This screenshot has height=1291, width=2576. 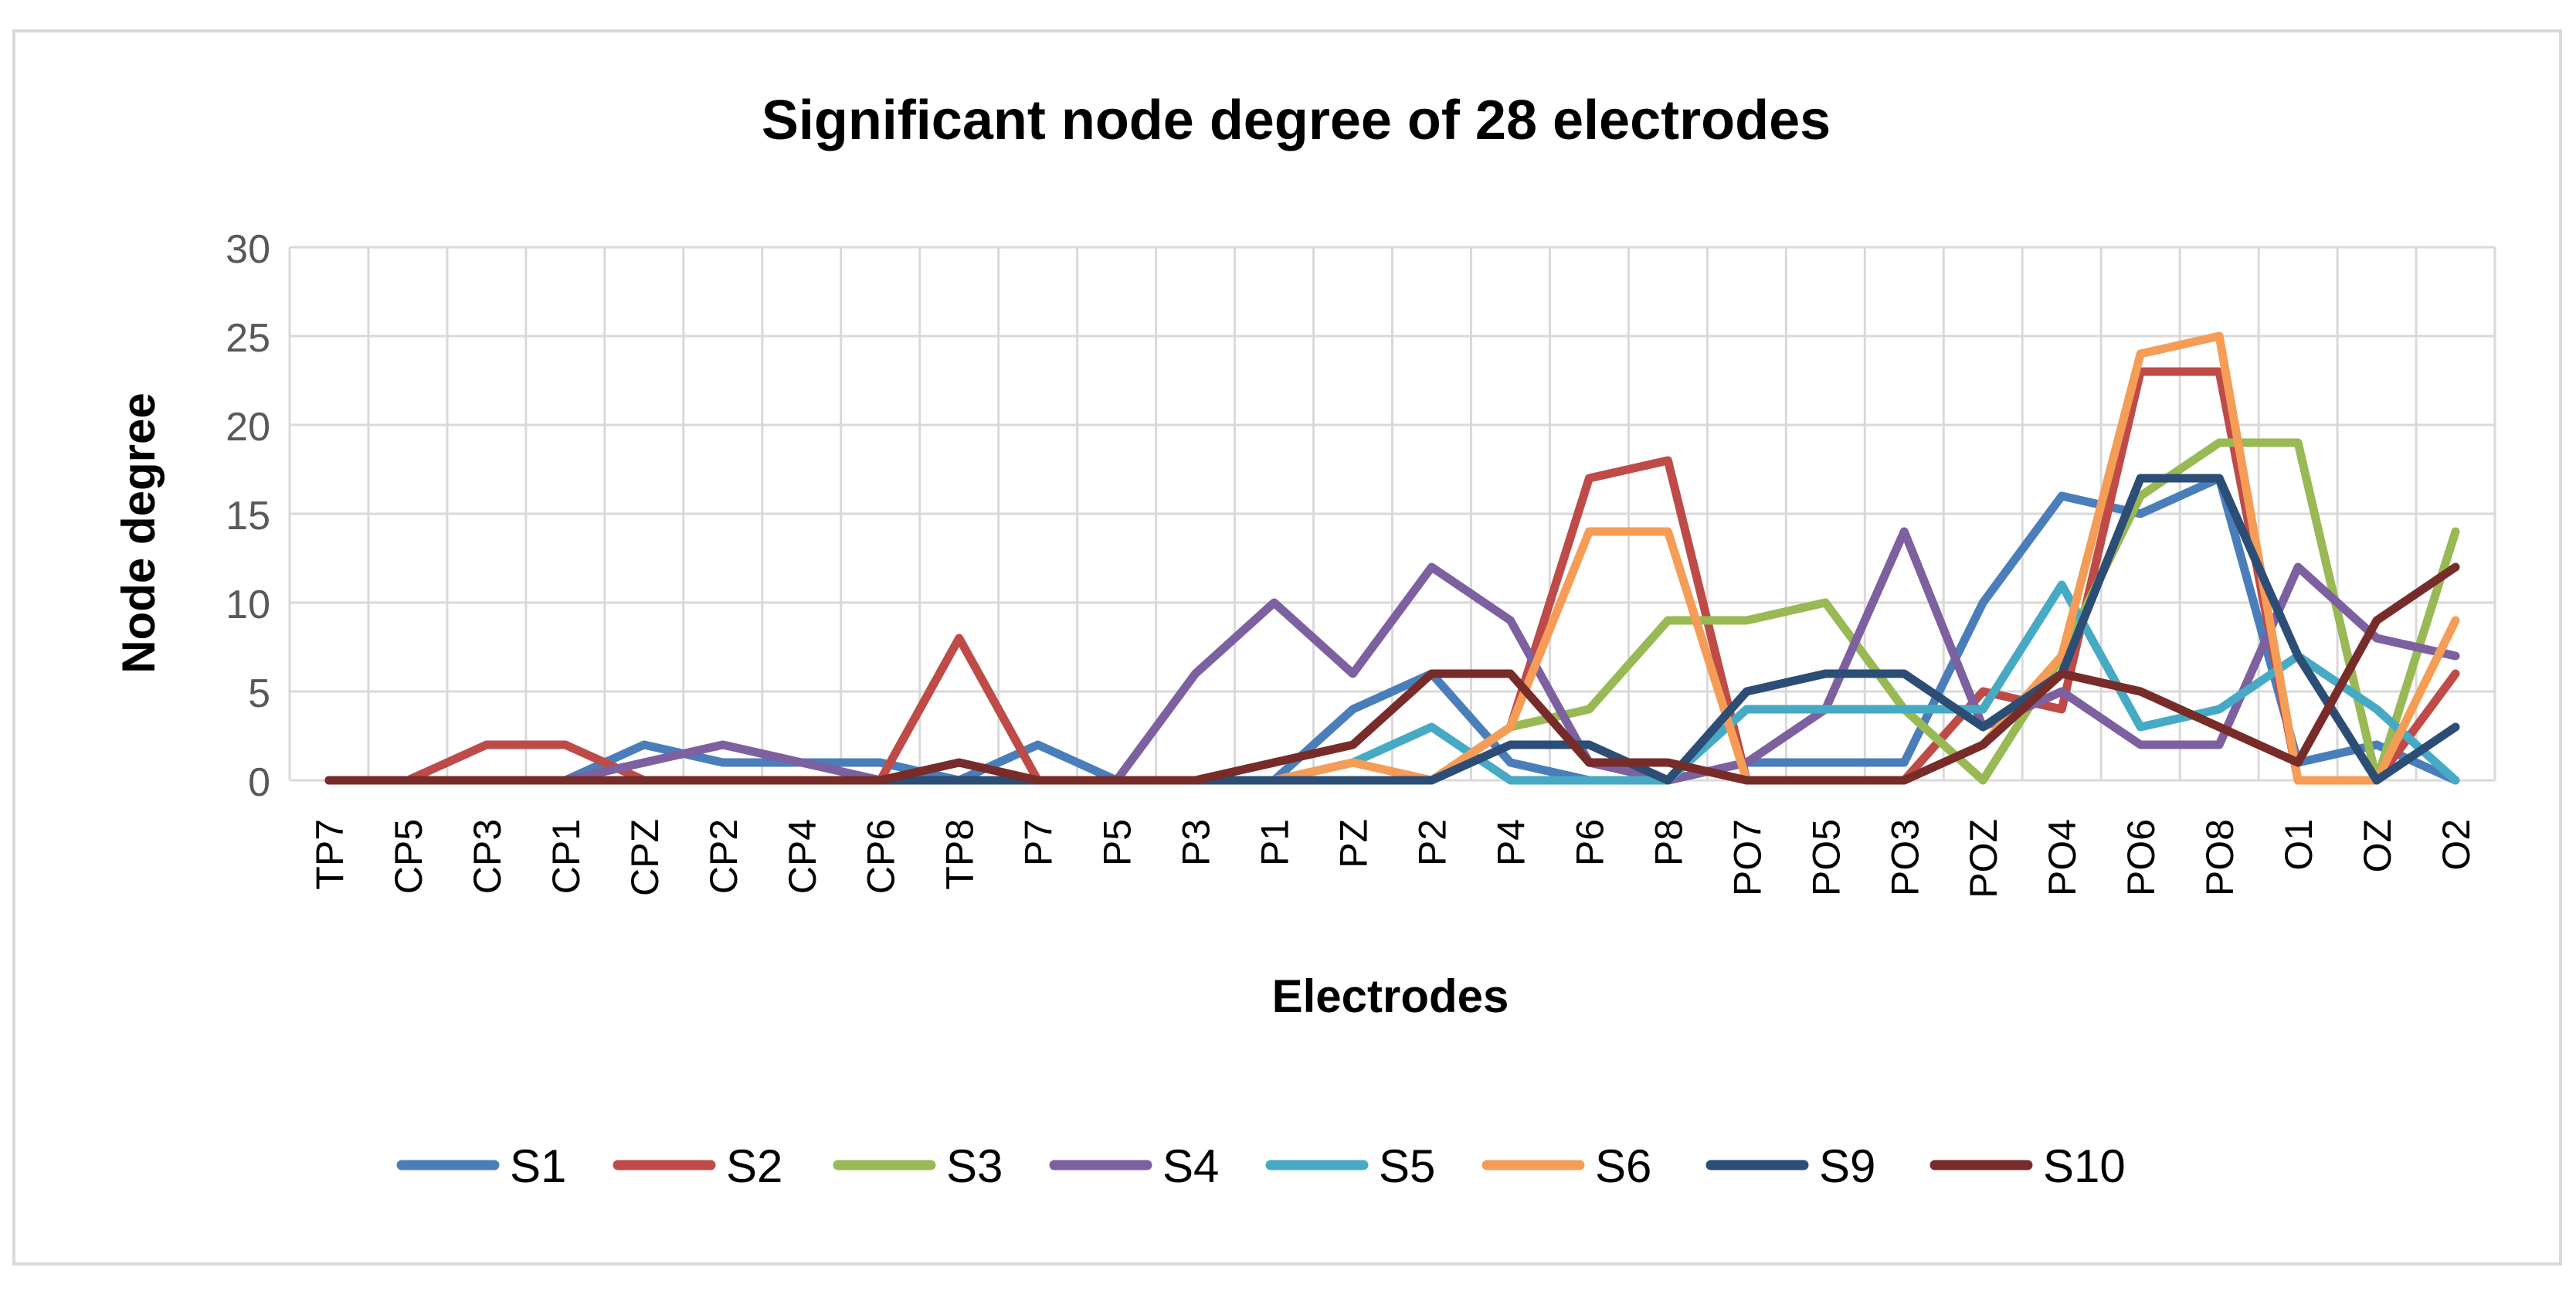 What do you see at coordinates (1826, 857) in the screenshot?
I see `x-tick-label: PO5` at bounding box center [1826, 857].